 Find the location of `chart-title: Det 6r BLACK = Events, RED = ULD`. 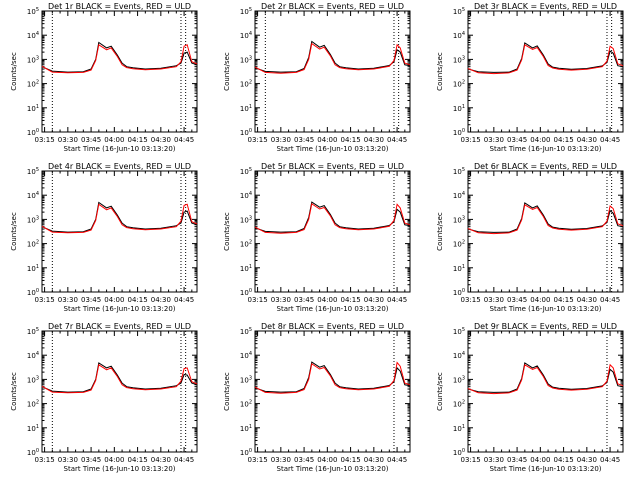

chart-title: Det 6r BLACK = Events, RED = ULD is located at coordinates (545, 166).